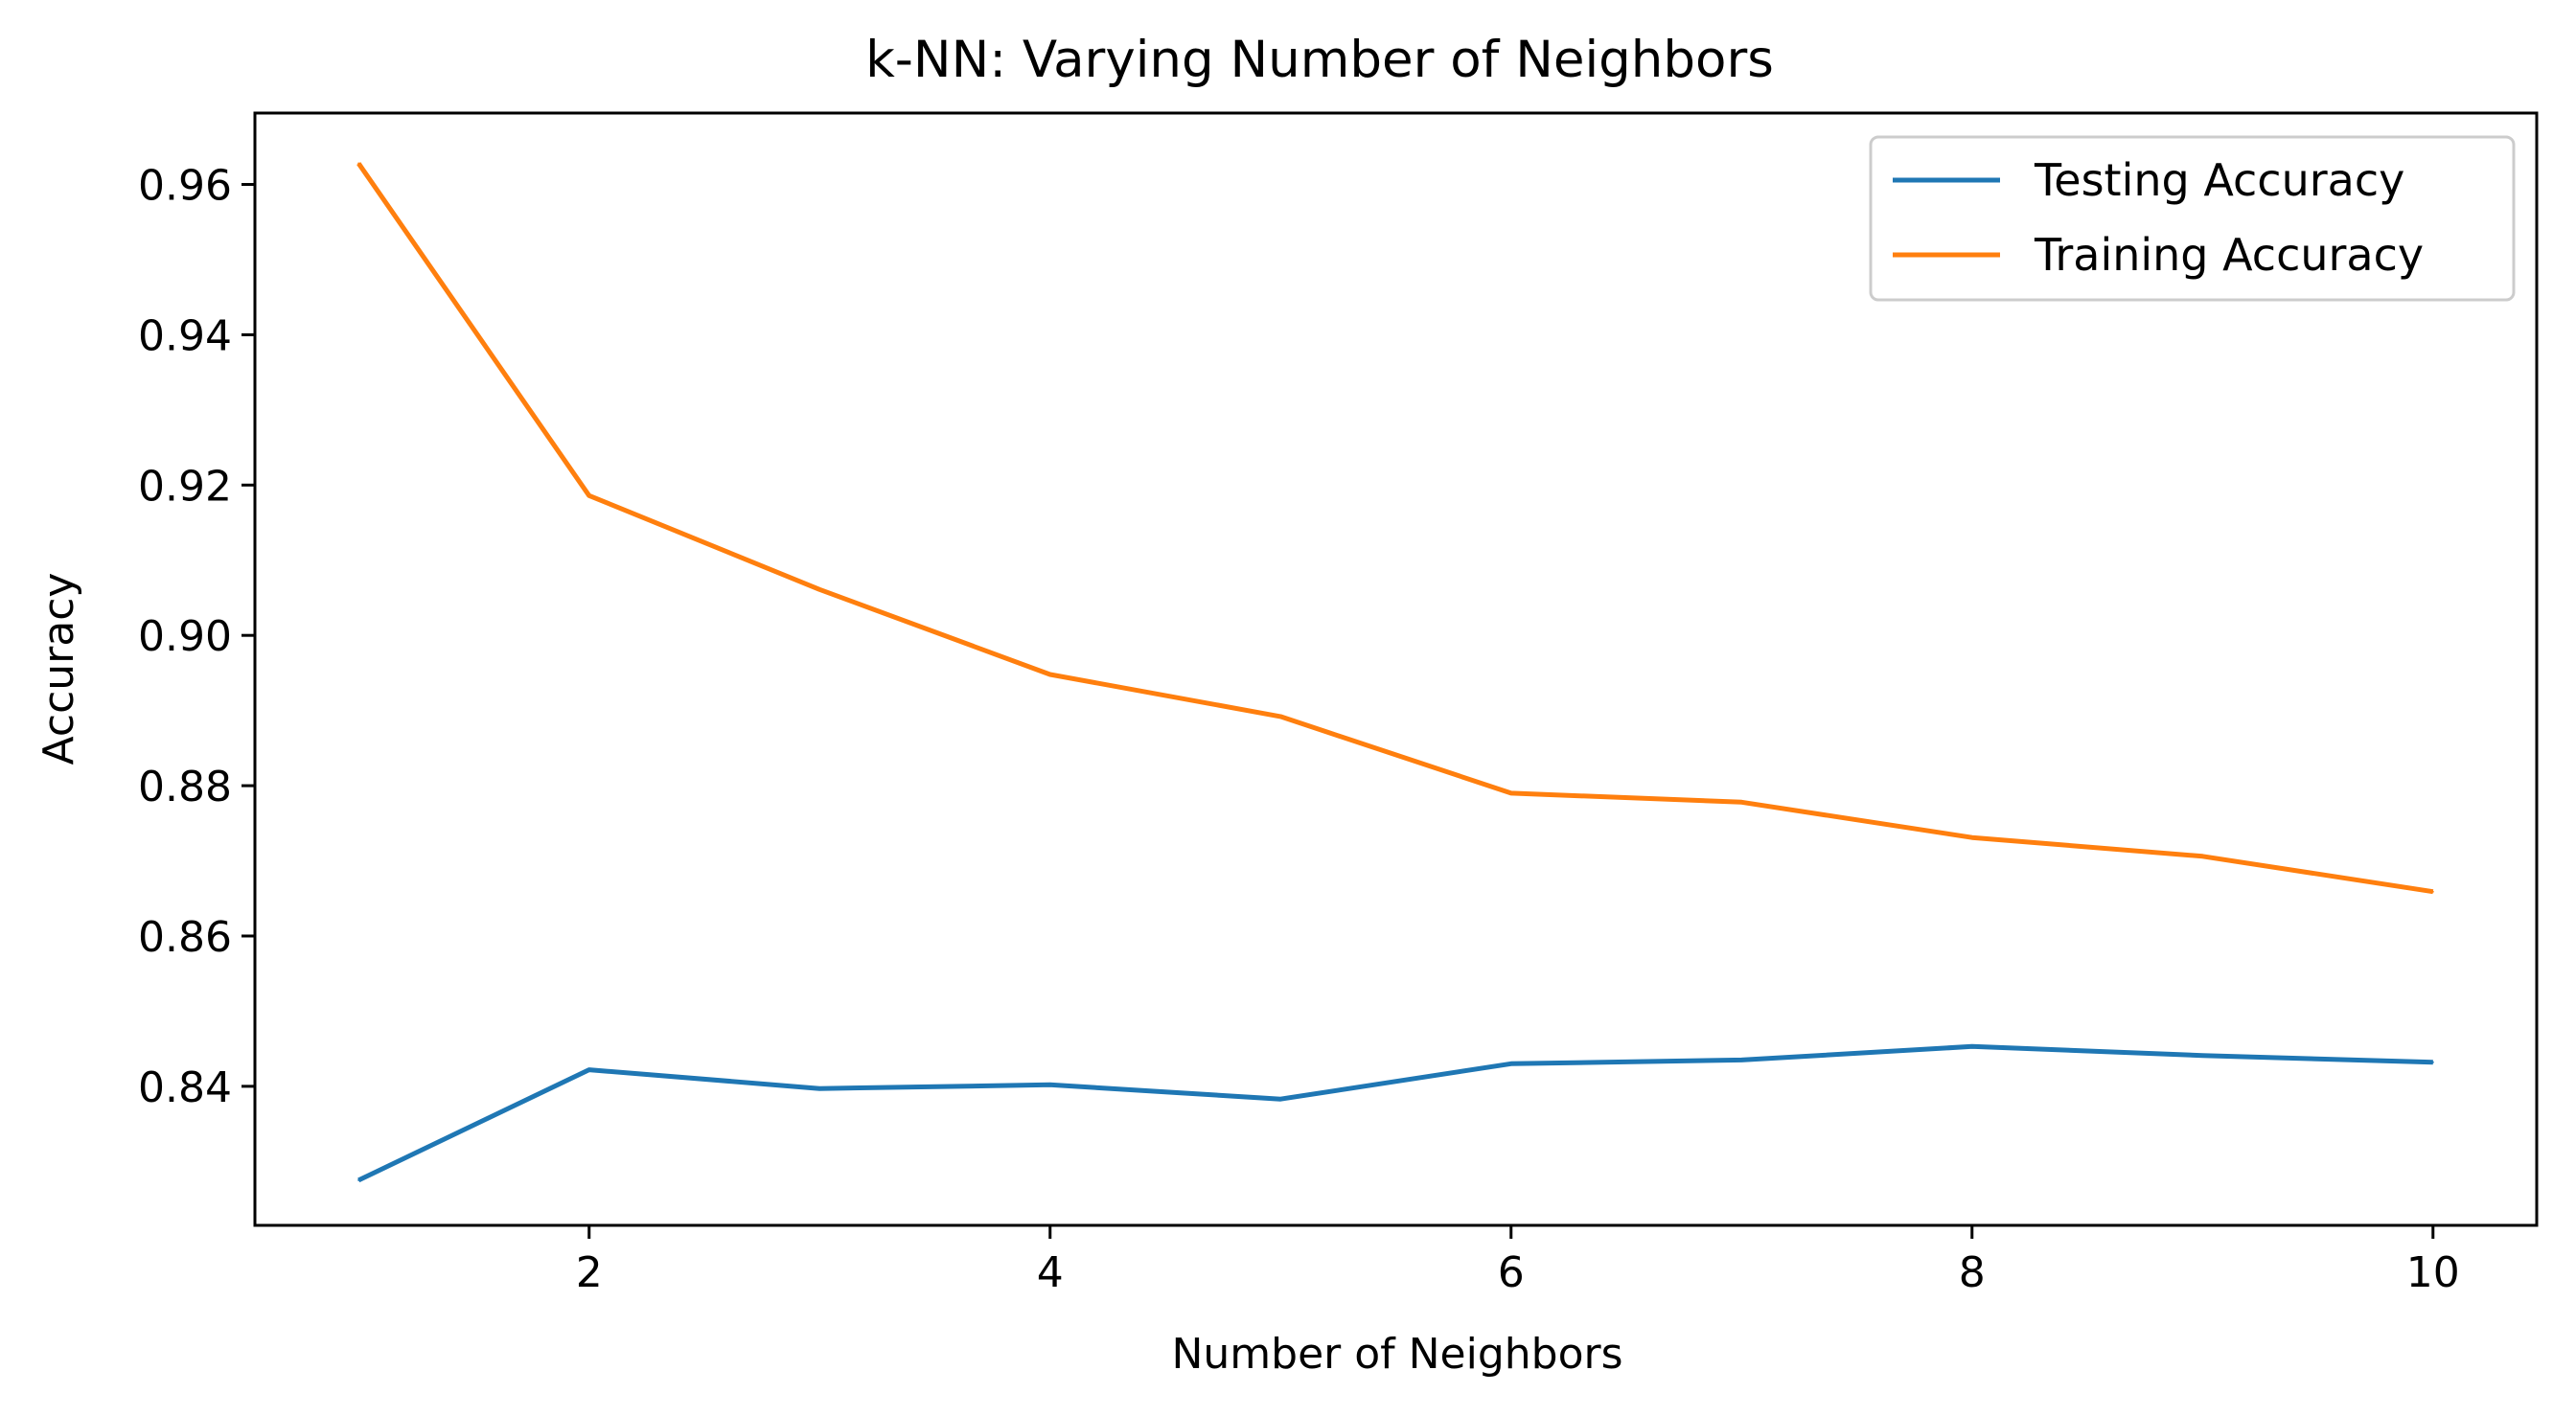 The width and height of the screenshot is (2576, 1416). What do you see at coordinates (185, 335) in the screenshot?
I see `y-tick-label: 0.94` at bounding box center [185, 335].